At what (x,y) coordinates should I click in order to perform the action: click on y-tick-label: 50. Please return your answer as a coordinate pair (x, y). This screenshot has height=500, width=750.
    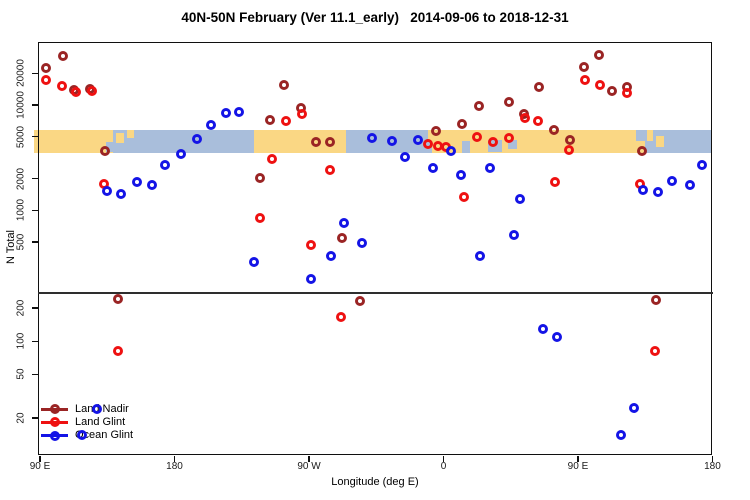
    Looking at the image, I should click on (21, 374).